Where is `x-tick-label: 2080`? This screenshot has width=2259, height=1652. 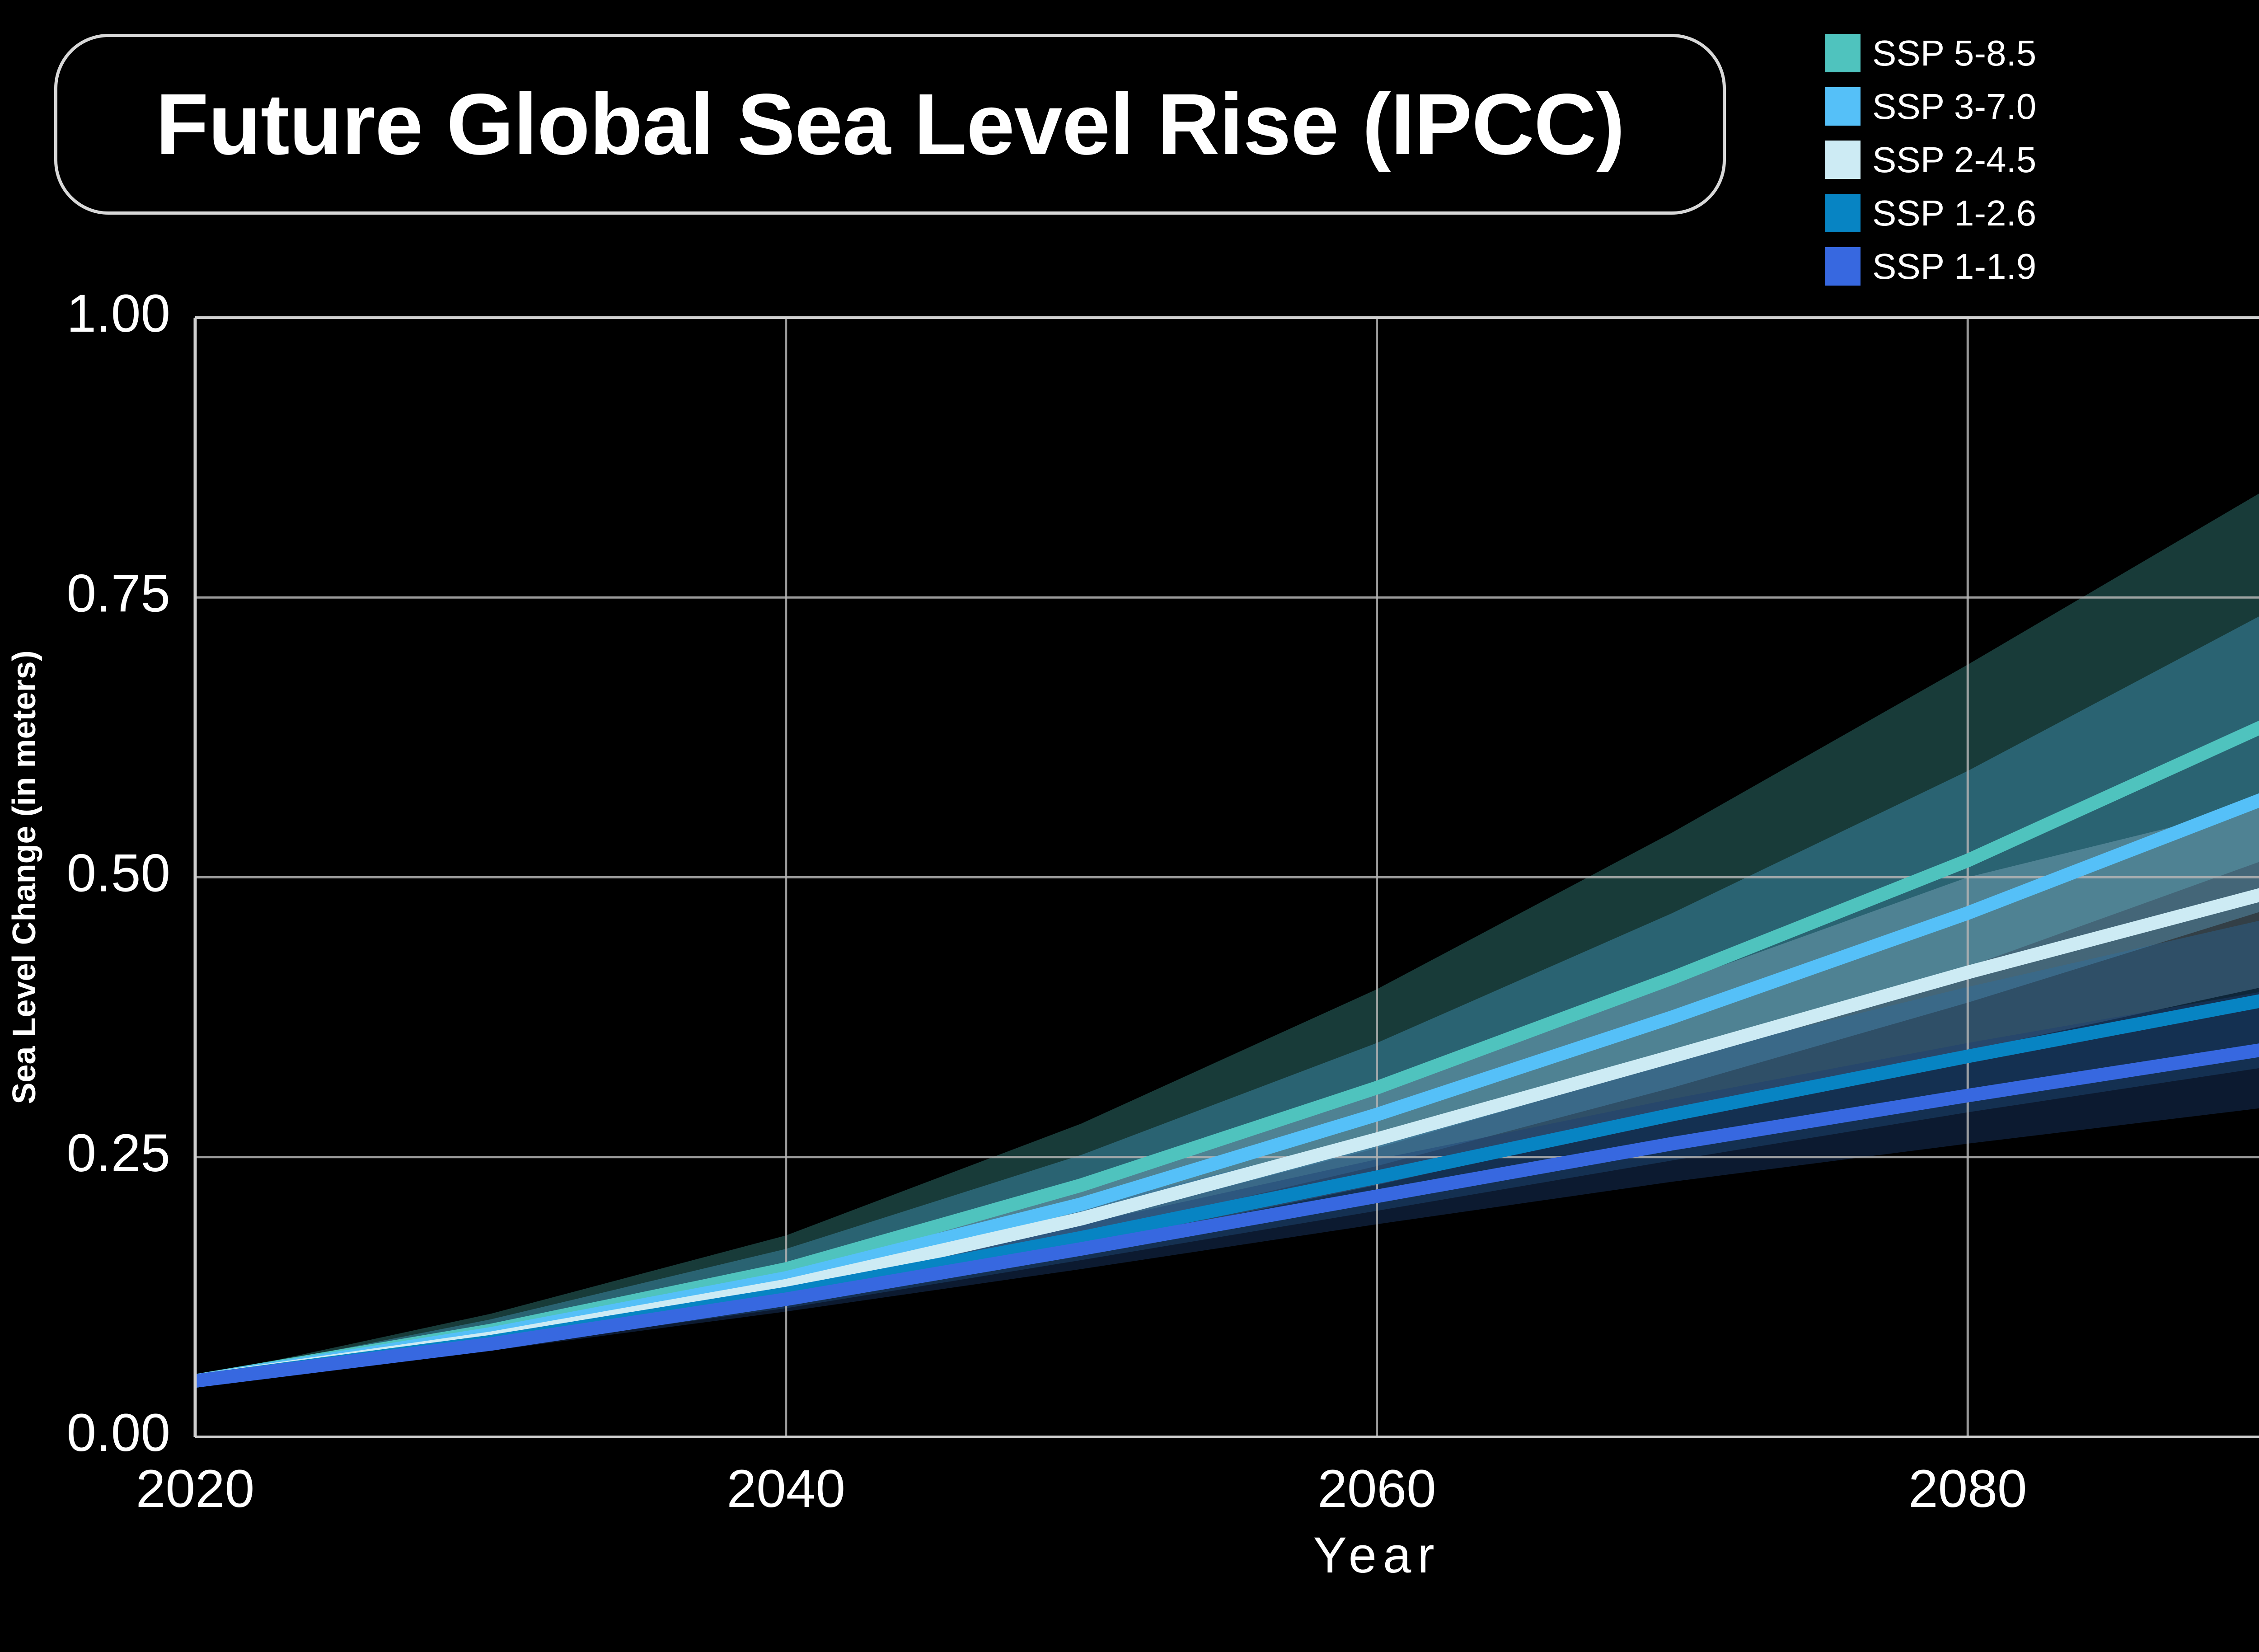 x-tick-label: 2080 is located at coordinates (1967, 1489).